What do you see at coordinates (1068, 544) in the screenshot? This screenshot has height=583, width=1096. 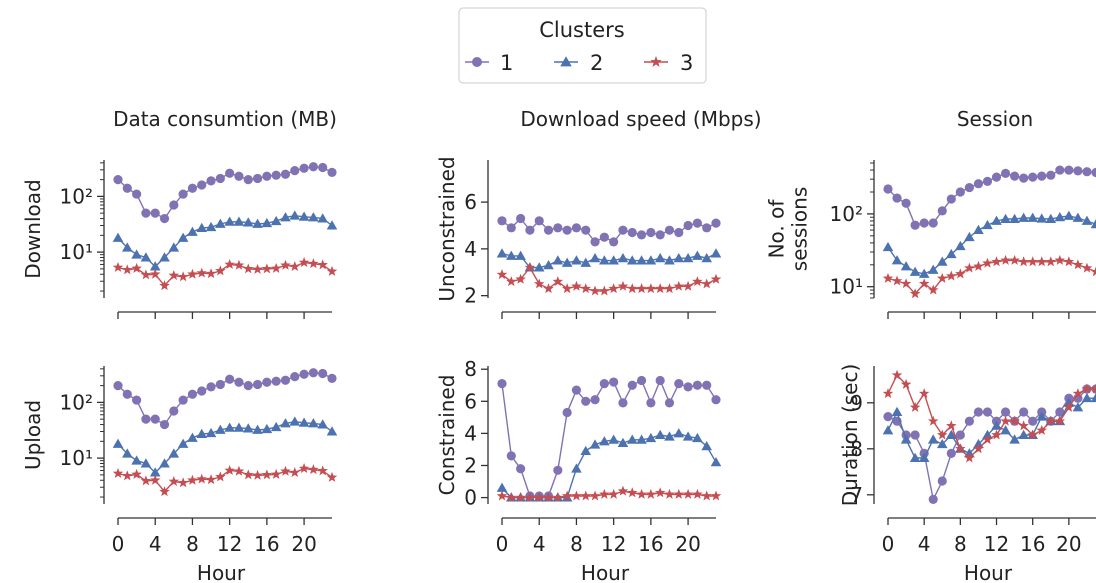 I see `x-tick-label: 20` at bounding box center [1068, 544].